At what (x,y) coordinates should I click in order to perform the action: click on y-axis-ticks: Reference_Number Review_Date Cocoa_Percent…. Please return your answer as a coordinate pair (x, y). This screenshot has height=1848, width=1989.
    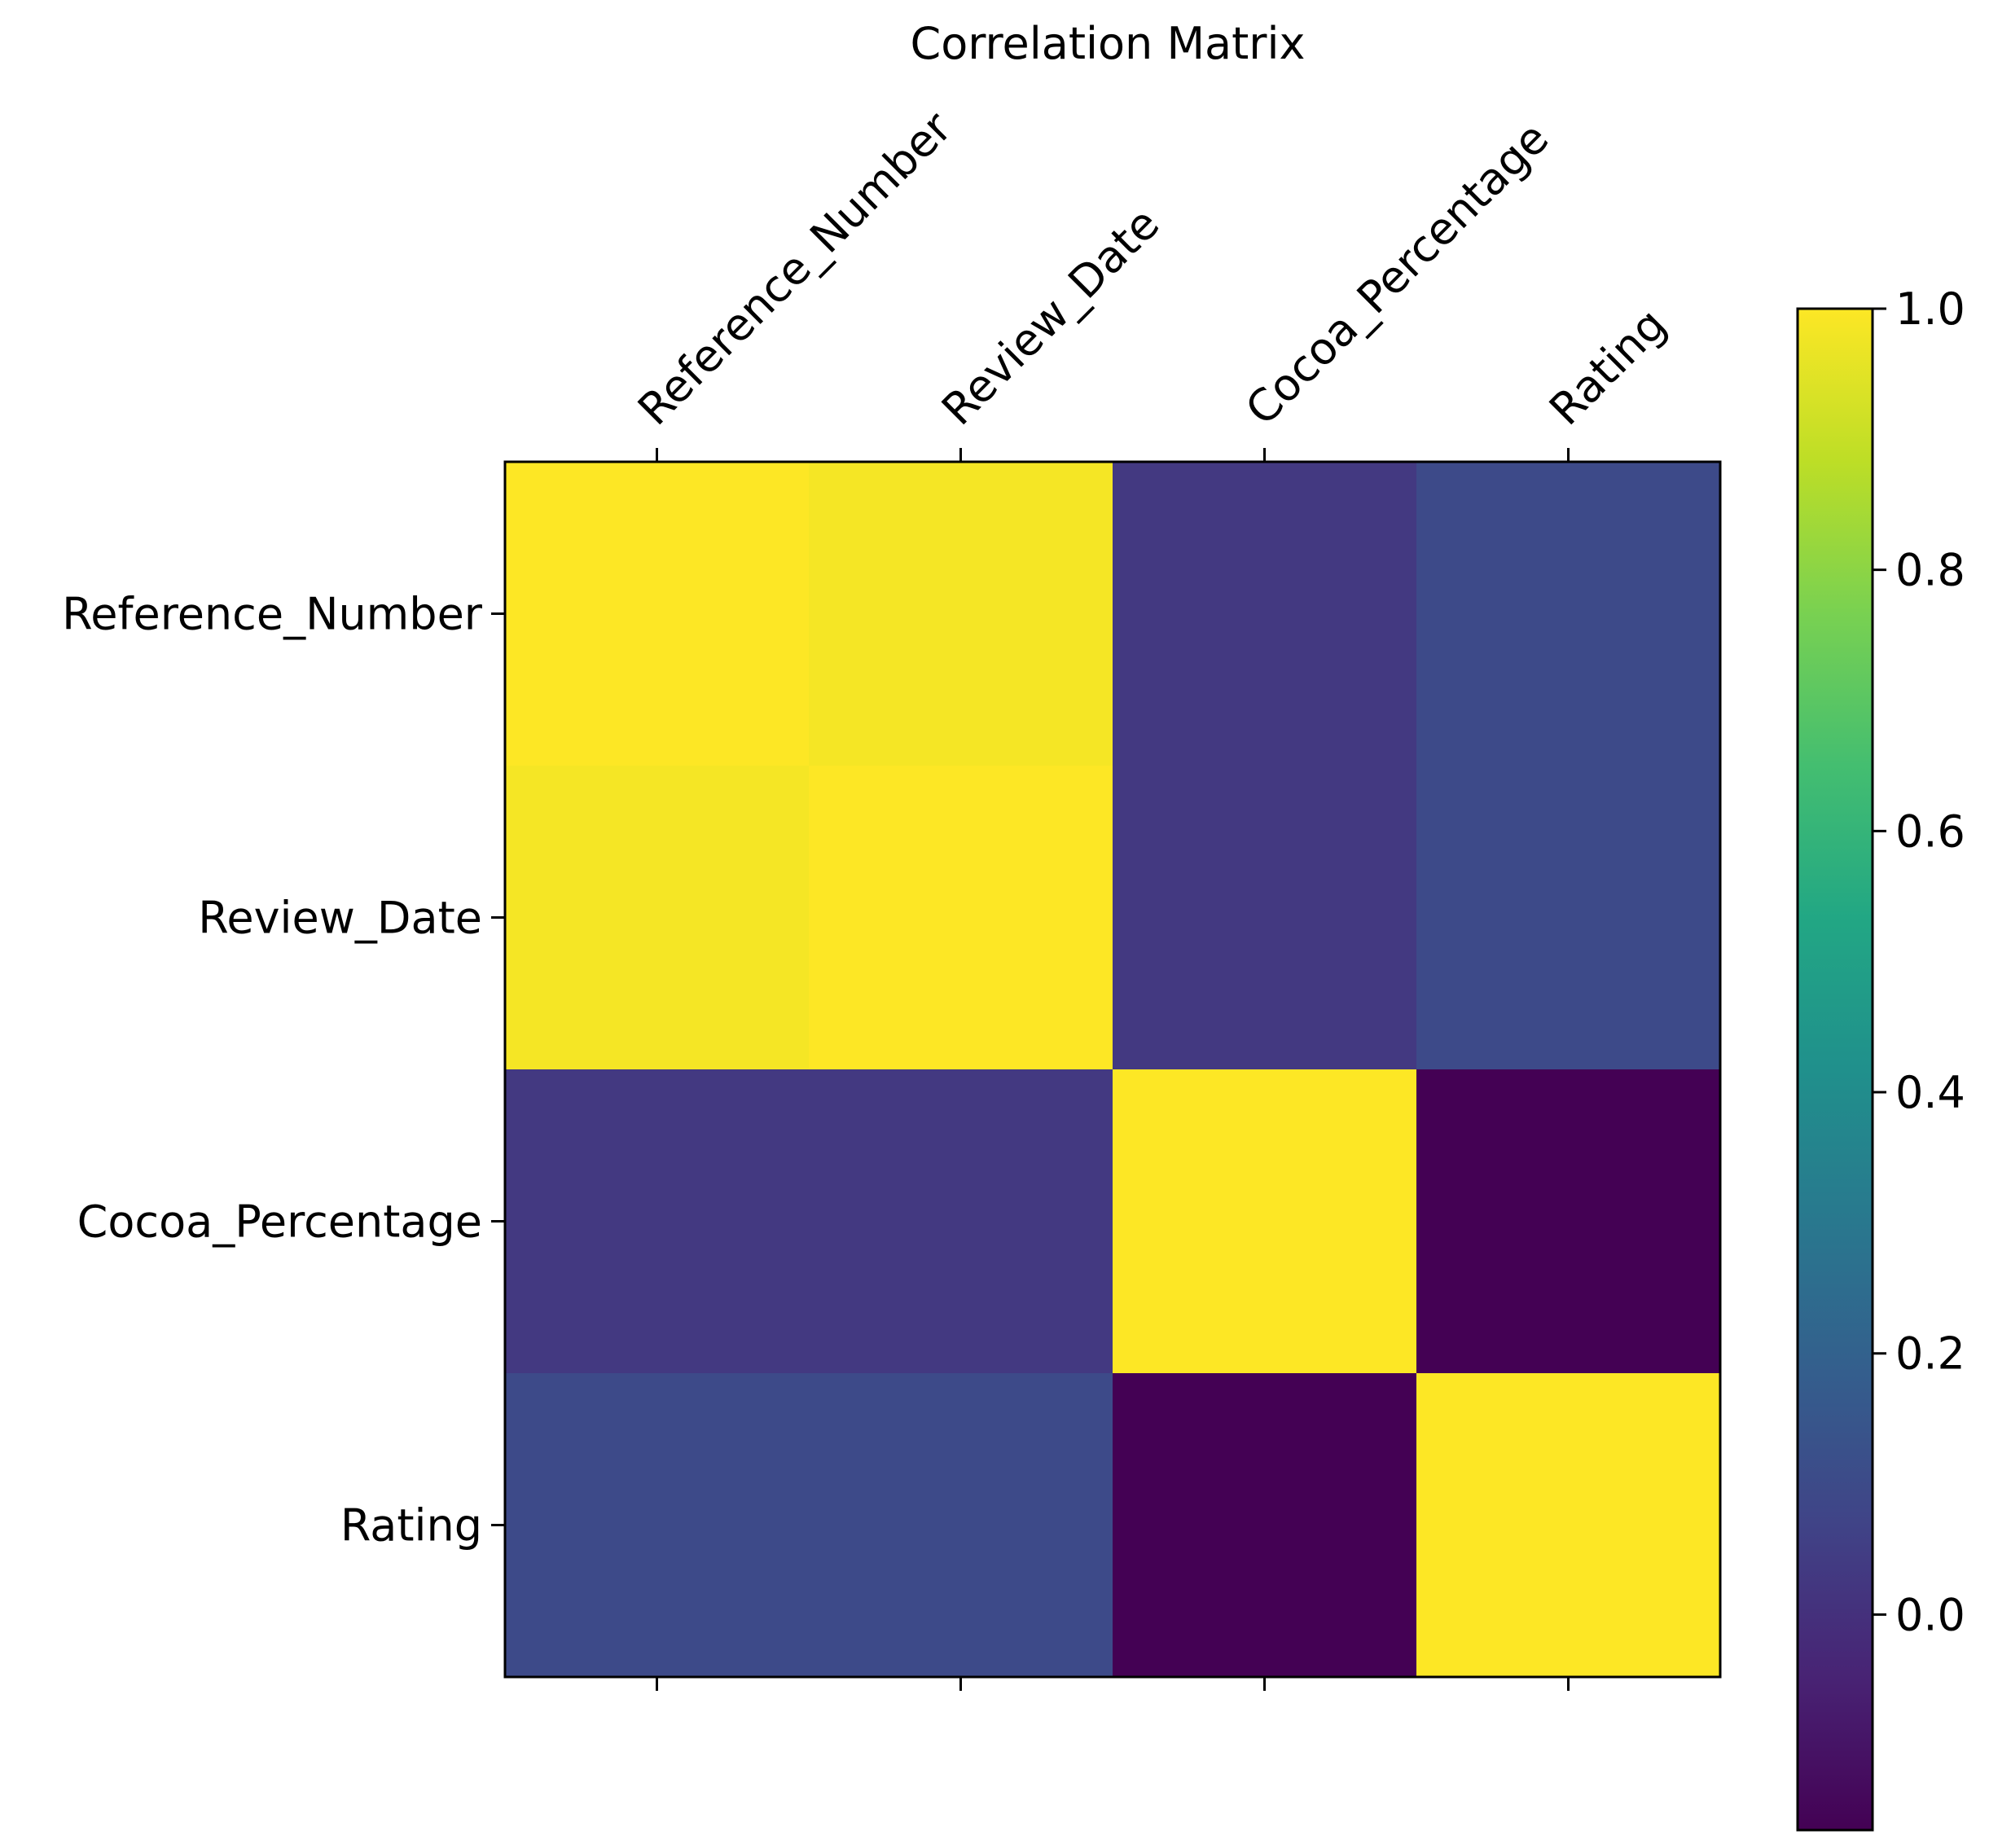
    Looking at the image, I should click on (284, 1070).